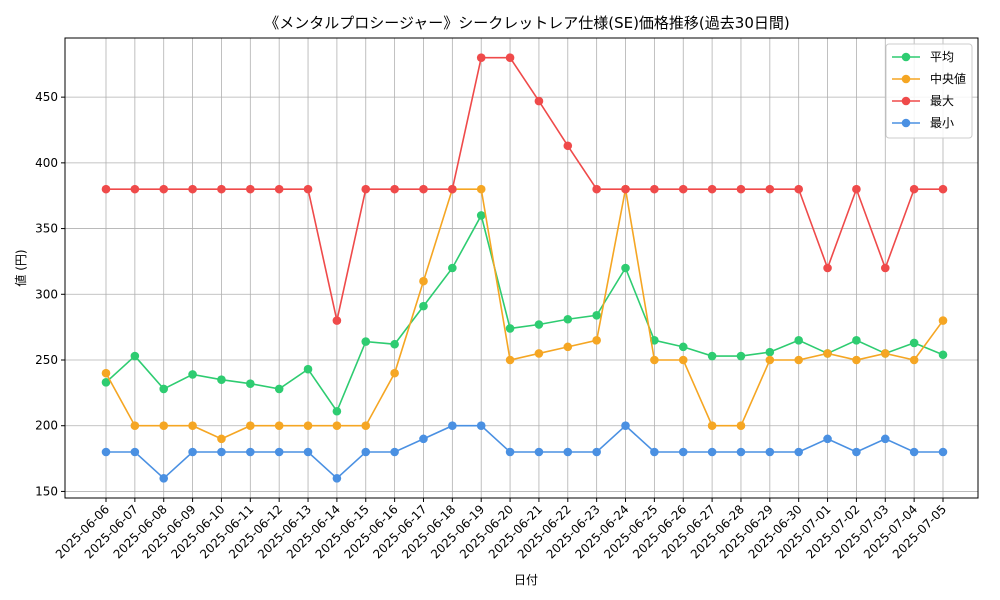  I want to click on y-tick-label: 400, so click(46, 163).